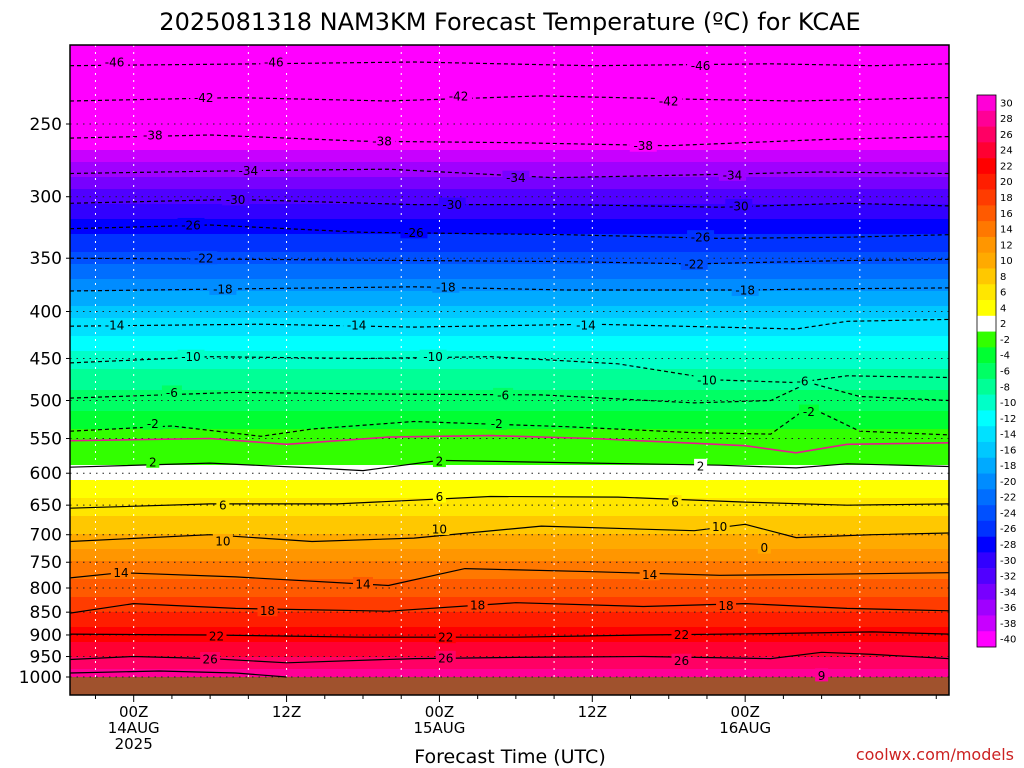 The height and width of the screenshot is (768, 1024). Describe the element at coordinates (46, 589) in the screenshot. I see `y-tick-label: 800` at that location.